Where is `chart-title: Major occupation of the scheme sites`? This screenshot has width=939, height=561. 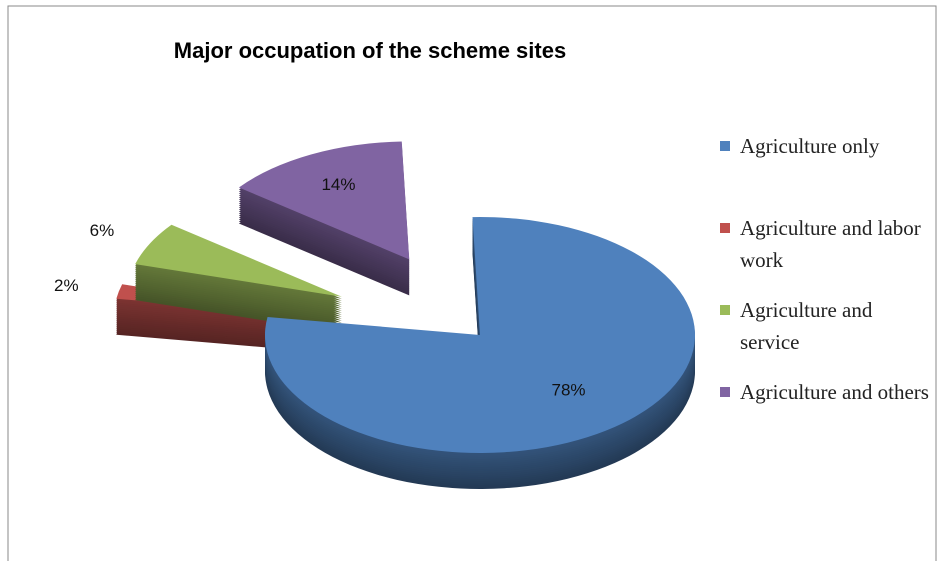 chart-title: Major occupation of the scheme sites is located at coordinates (370, 50).